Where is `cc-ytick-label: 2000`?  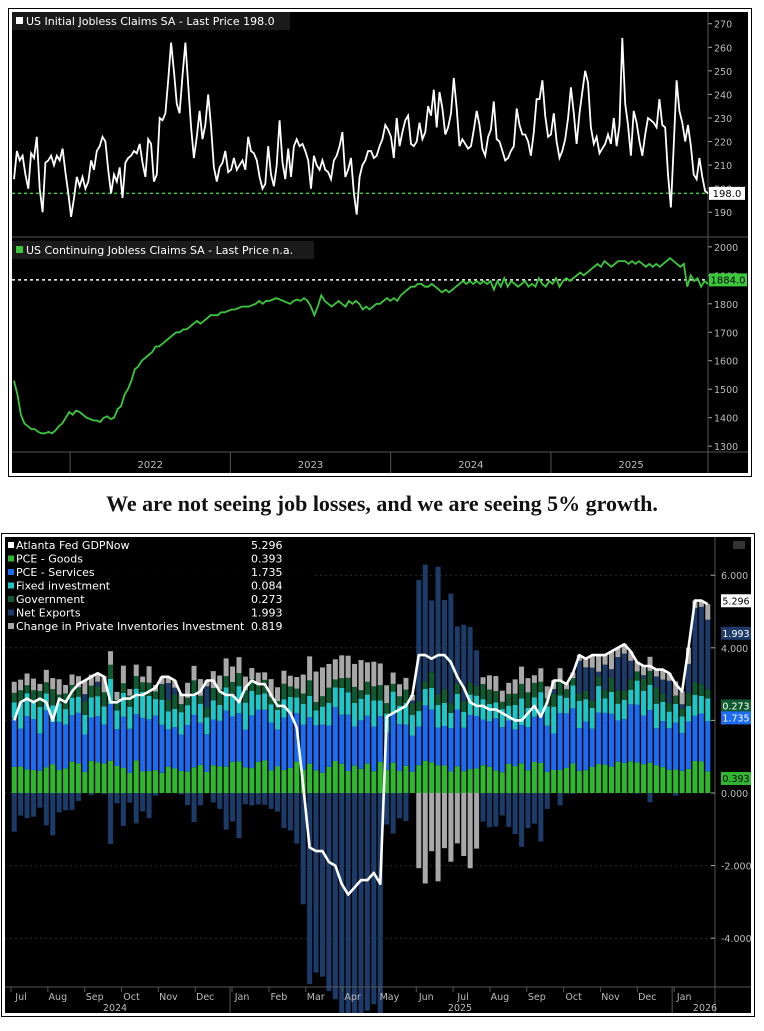 cc-ytick-label: 2000 is located at coordinates (726, 248).